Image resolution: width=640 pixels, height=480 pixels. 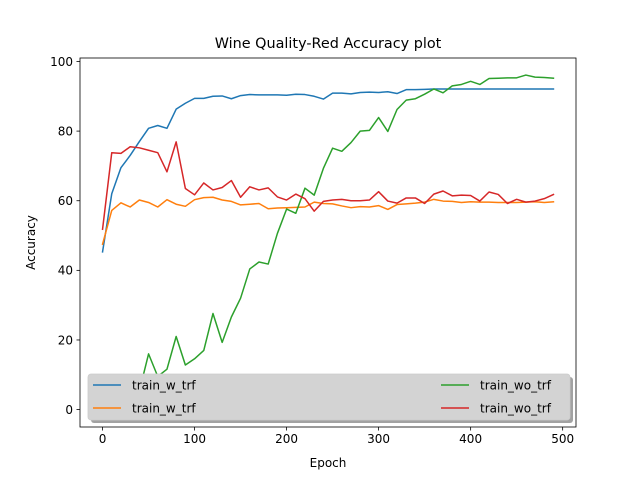 I want to click on x-axis-ticks: 0 100 200 300 400 500, so click(x=336, y=436).